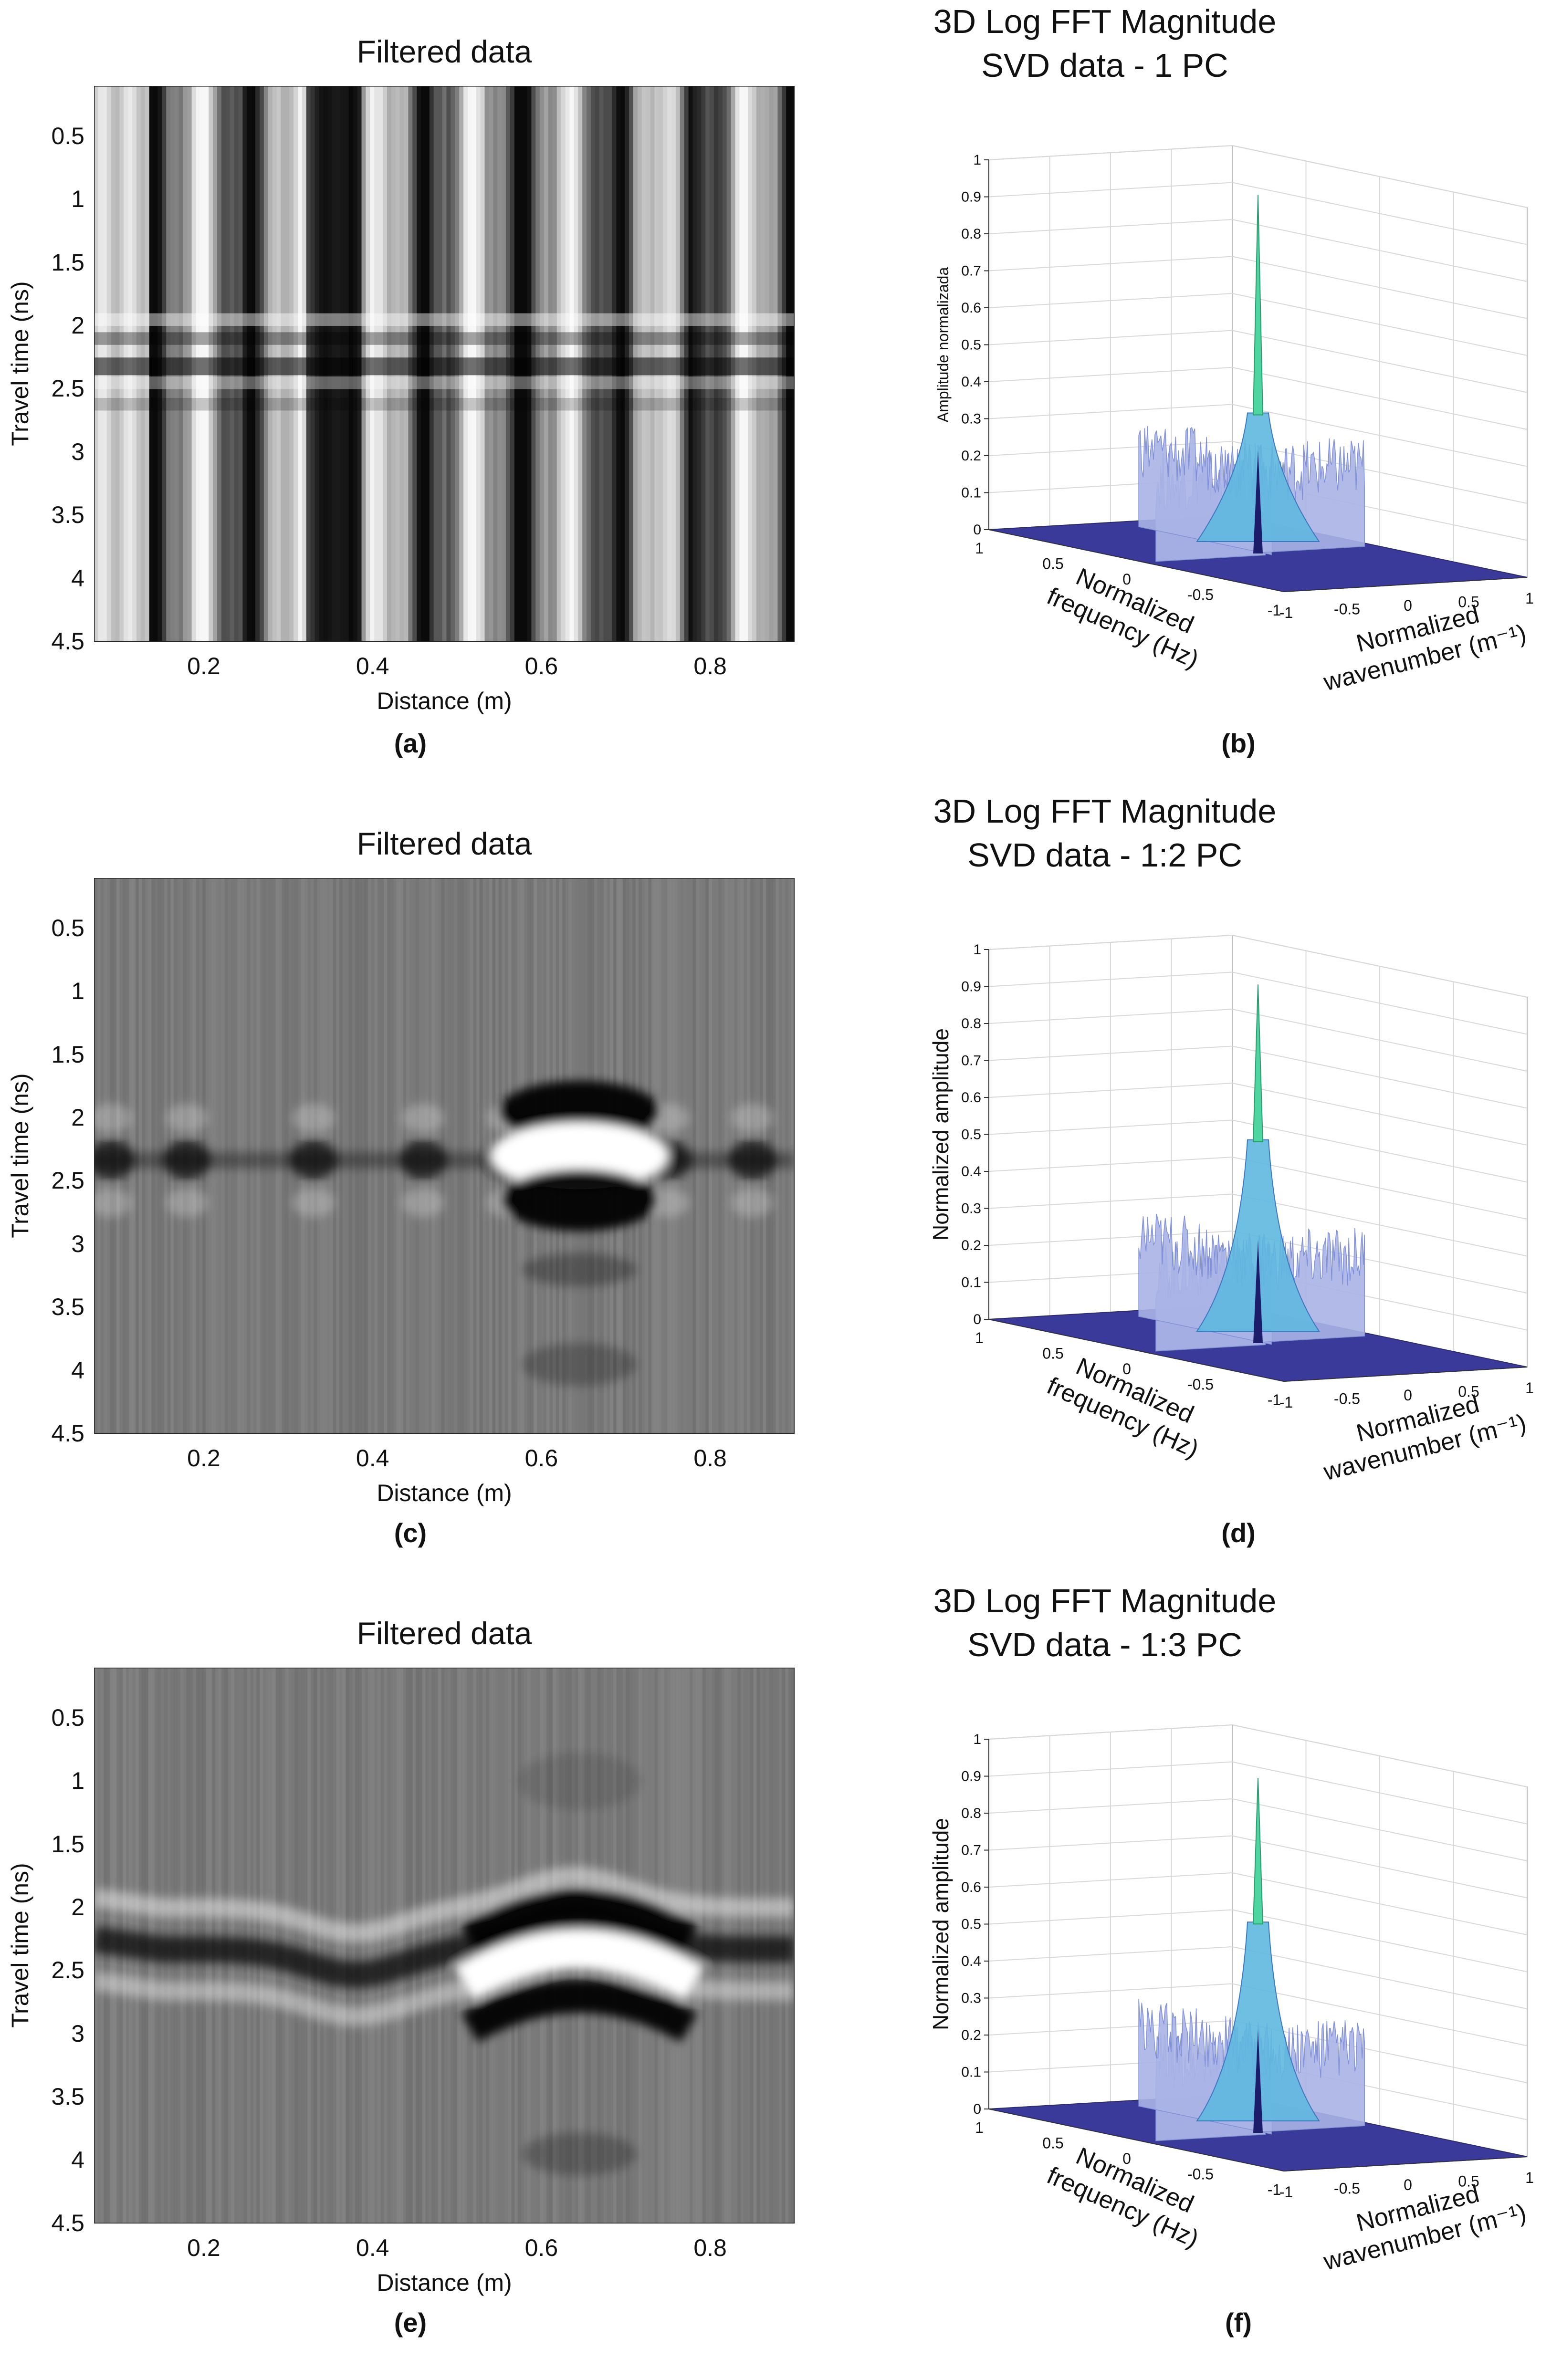 The width and height of the screenshot is (1562, 2380). What do you see at coordinates (67, 1844) in the screenshot?
I see `panel-e-ytick: 1.5` at bounding box center [67, 1844].